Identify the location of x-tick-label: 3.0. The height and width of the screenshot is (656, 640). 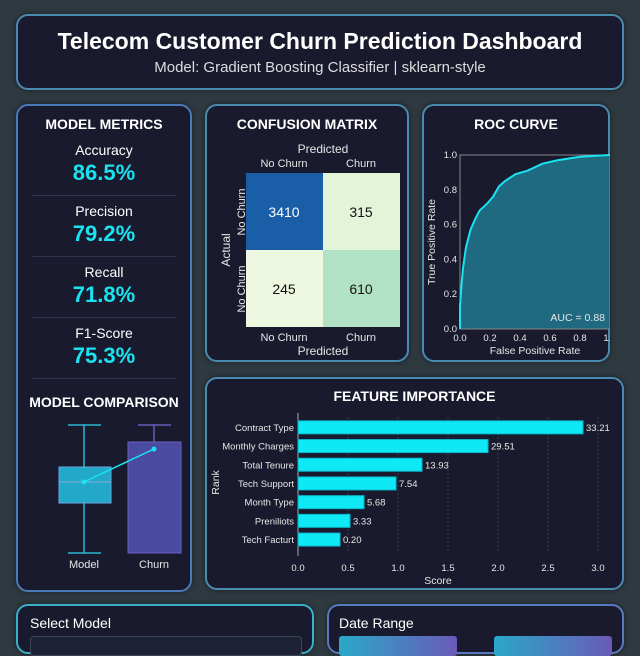
(597, 568).